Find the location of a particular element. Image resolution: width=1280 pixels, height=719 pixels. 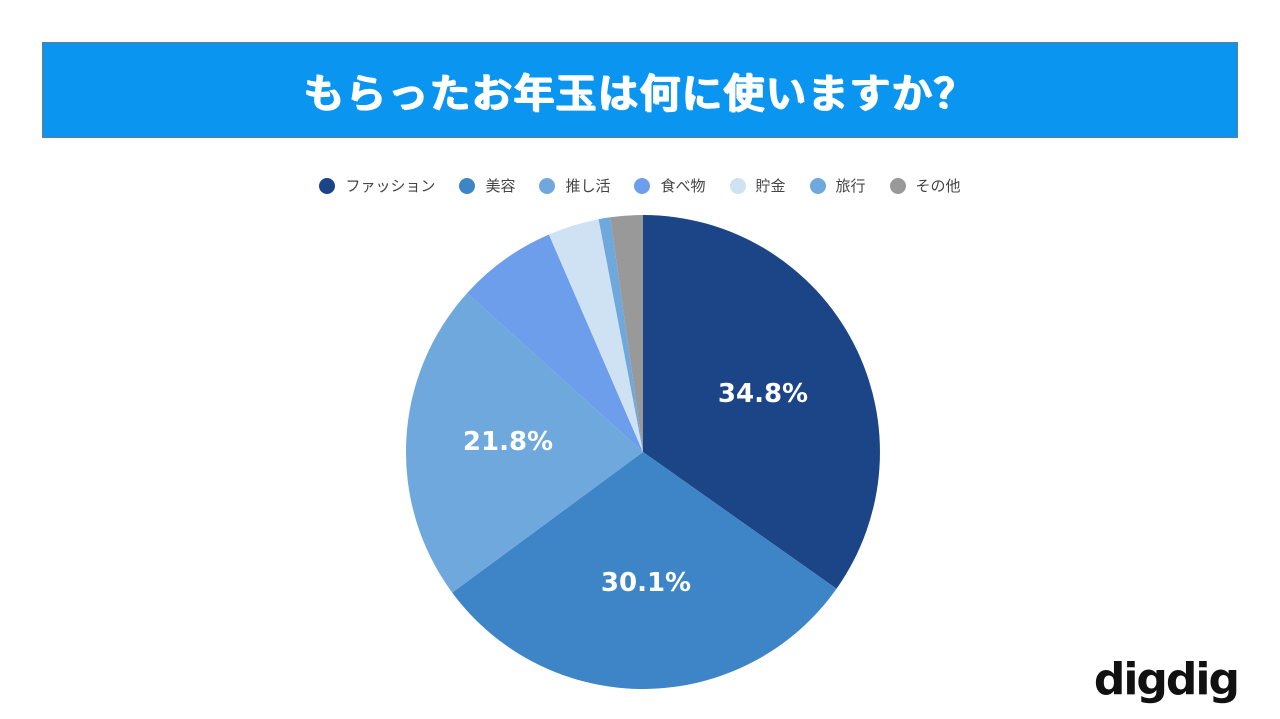

slice-beauty is located at coordinates (644, 570).